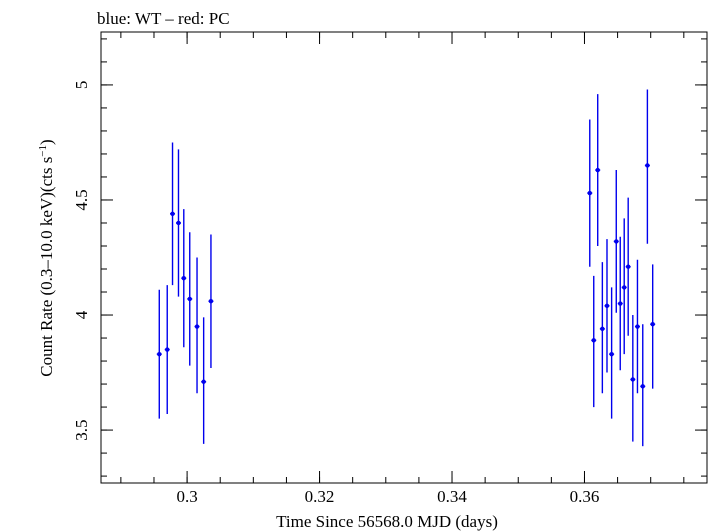 The image size is (709, 532). What do you see at coordinates (81, 314) in the screenshot?
I see `y-tick-label: 4` at bounding box center [81, 314].